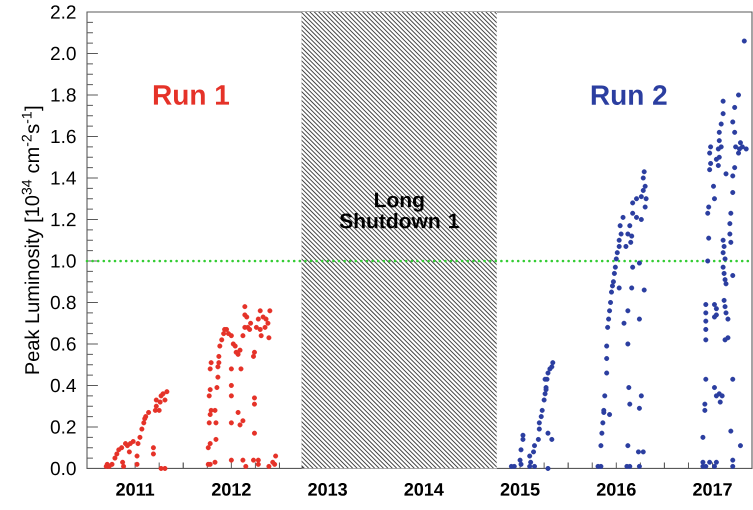 The width and height of the screenshot is (753, 510). I want to click on x-tick-label: 2012, so click(231, 489).